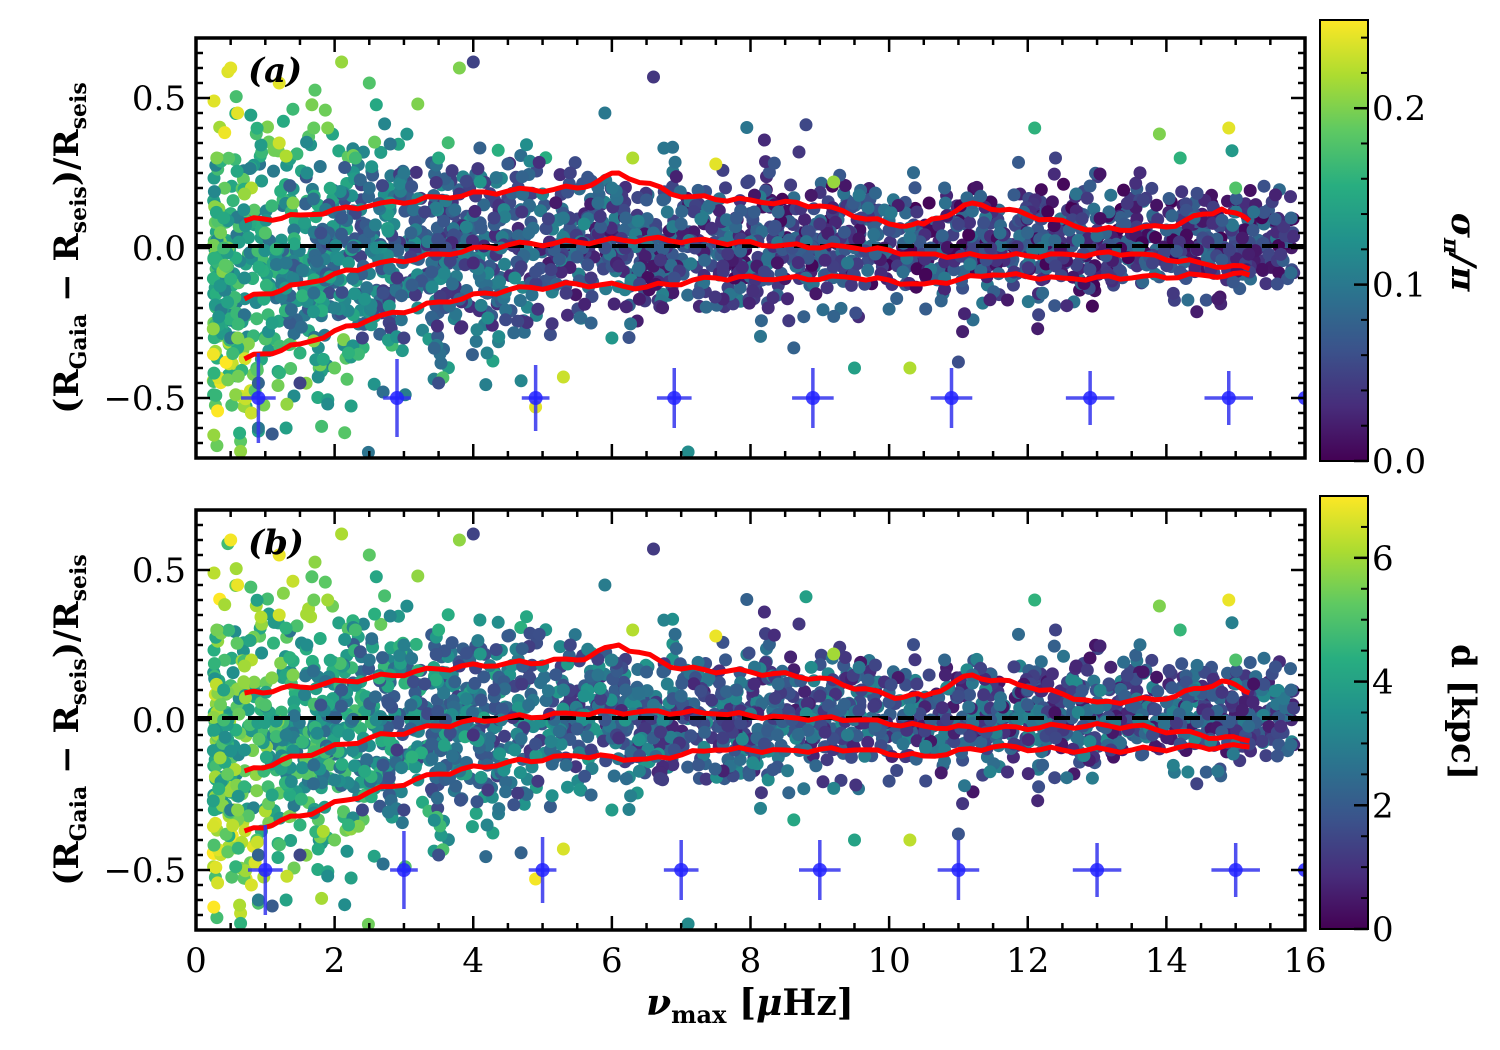  What do you see at coordinates (773, 398) in the screenshot?
I see `error-bars-a` at bounding box center [773, 398].